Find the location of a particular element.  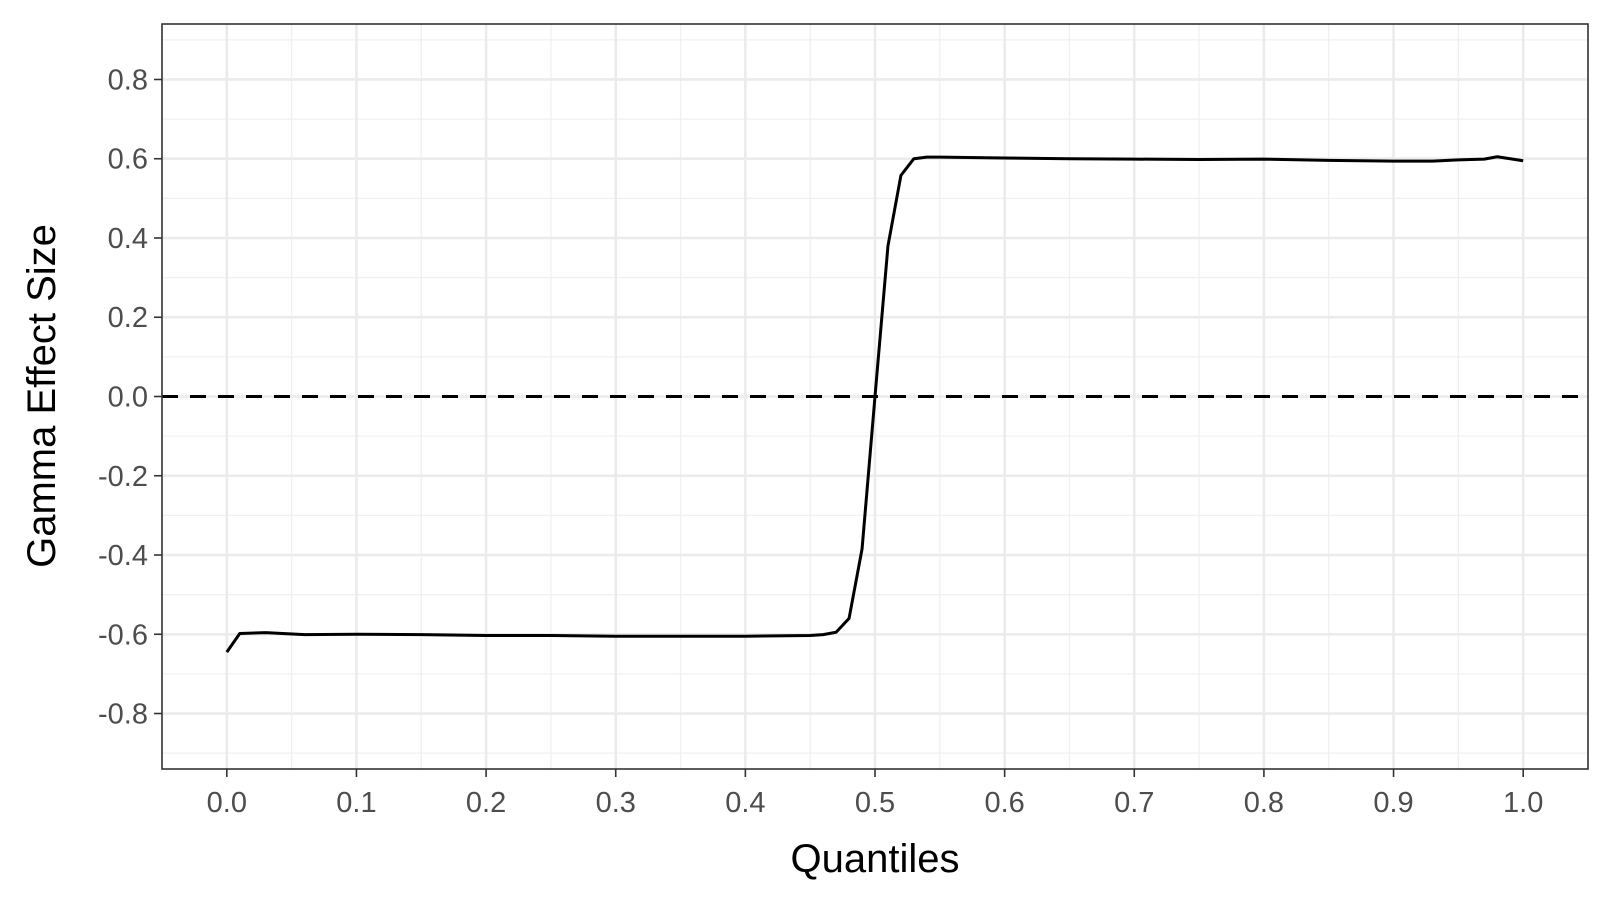

x-tick-label: 0.1 is located at coordinates (356, 803).